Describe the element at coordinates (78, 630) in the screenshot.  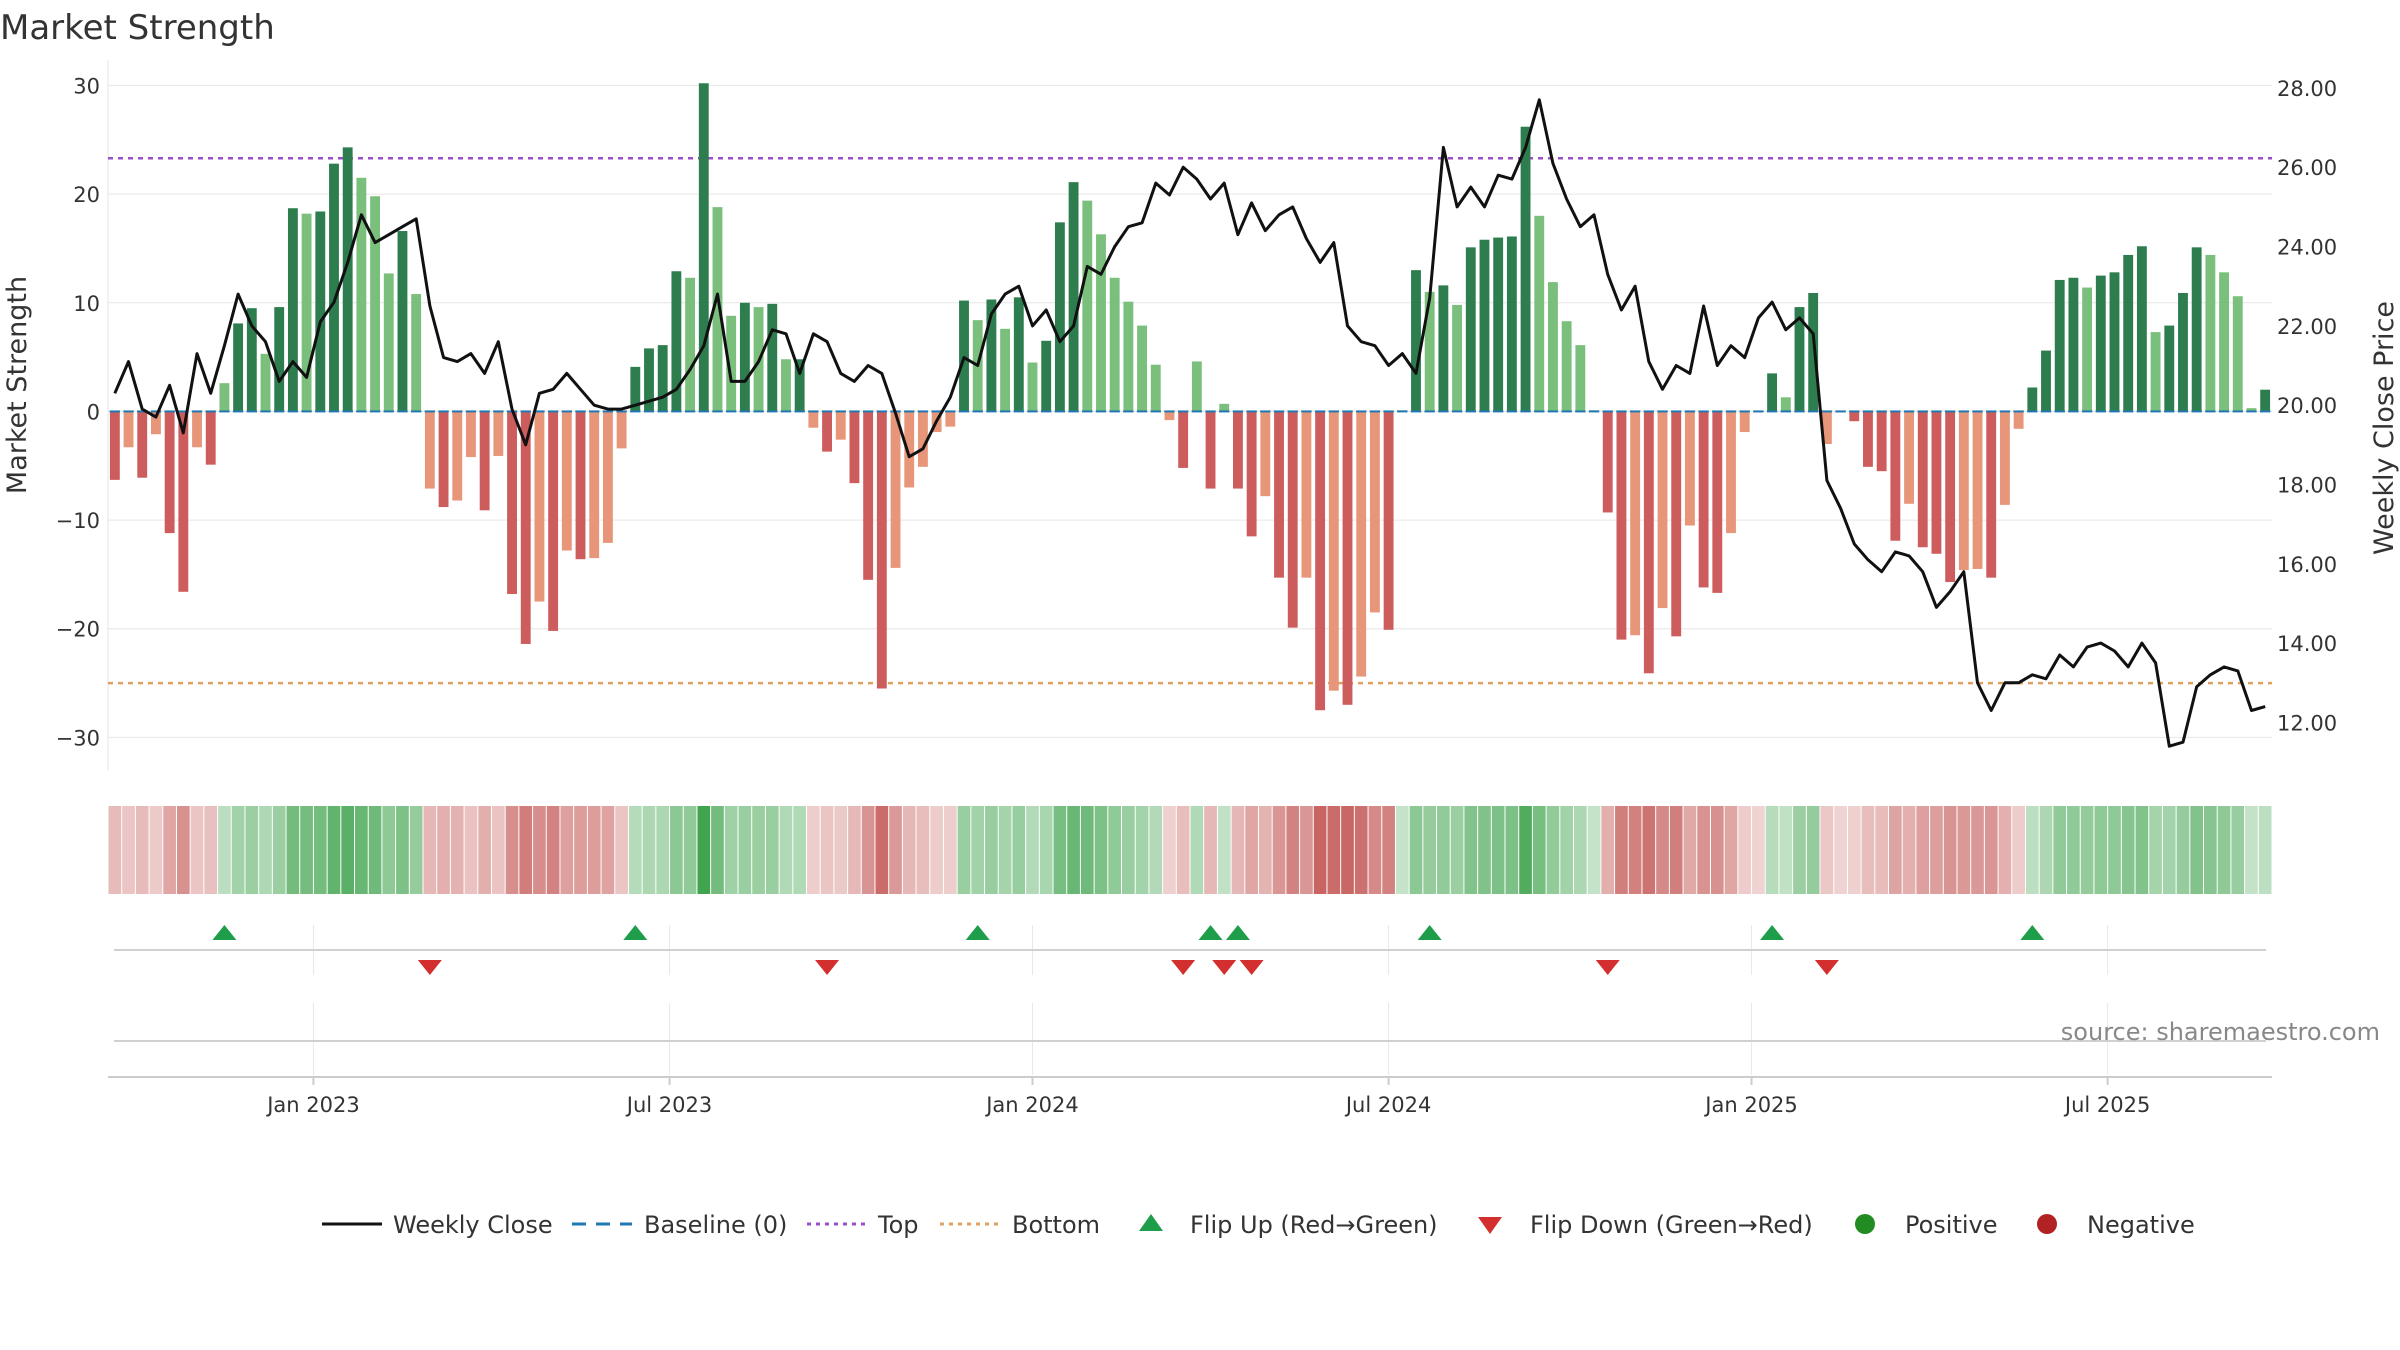
I see `y-tick-label: −20` at that location.